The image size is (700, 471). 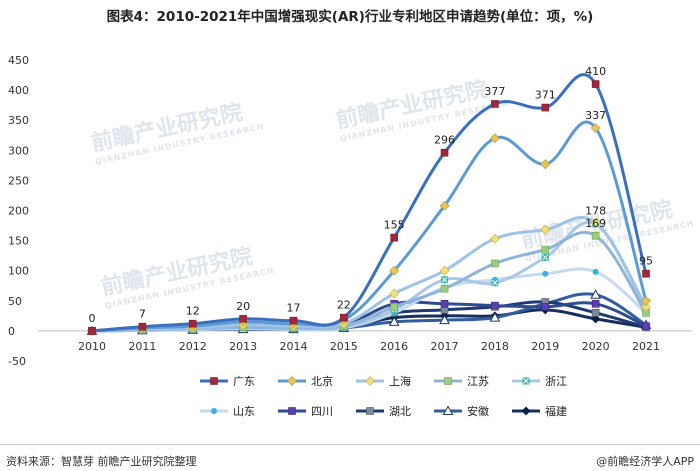 What do you see at coordinates (344, 305) in the screenshot?
I see `data-label: 22` at bounding box center [344, 305].